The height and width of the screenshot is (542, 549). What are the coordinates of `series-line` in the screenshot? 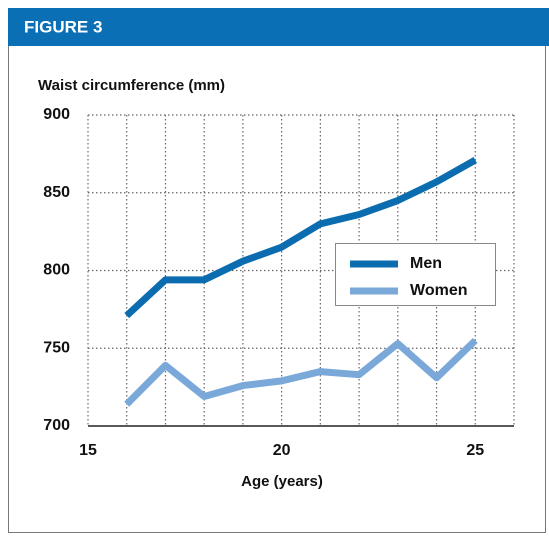 It's located at (301, 372).